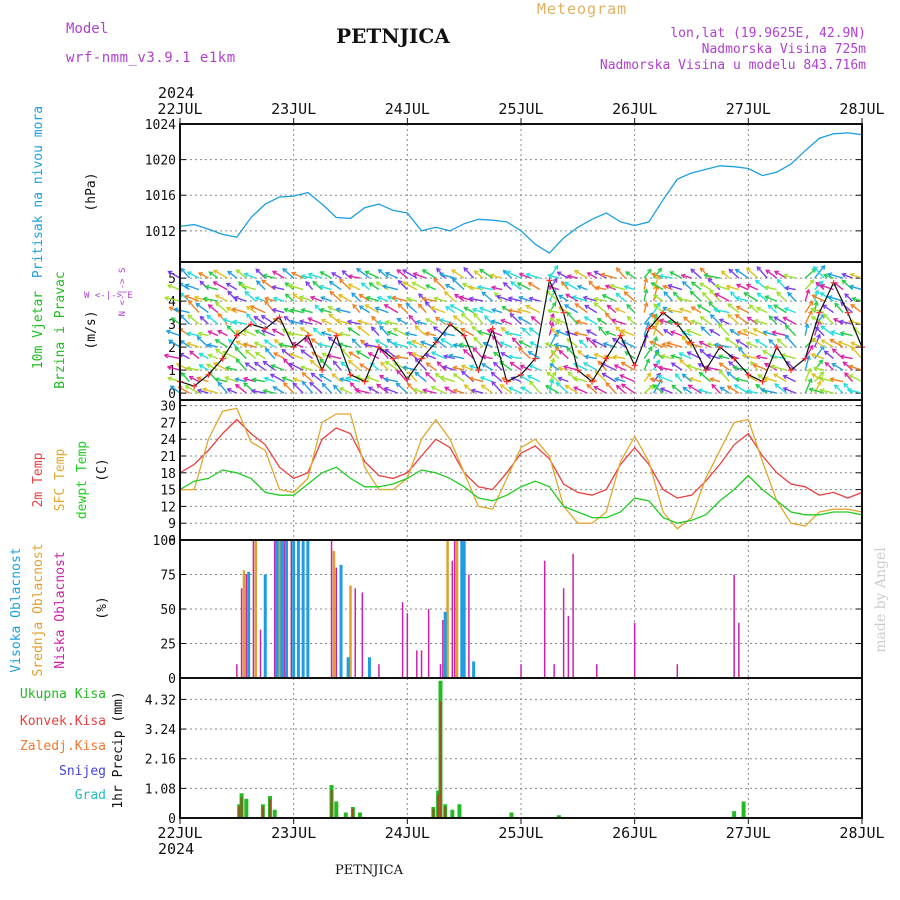 This screenshot has height=900, width=900. What do you see at coordinates (513, 329) in the screenshot?
I see `wind-arrows` at bounding box center [513, 329].